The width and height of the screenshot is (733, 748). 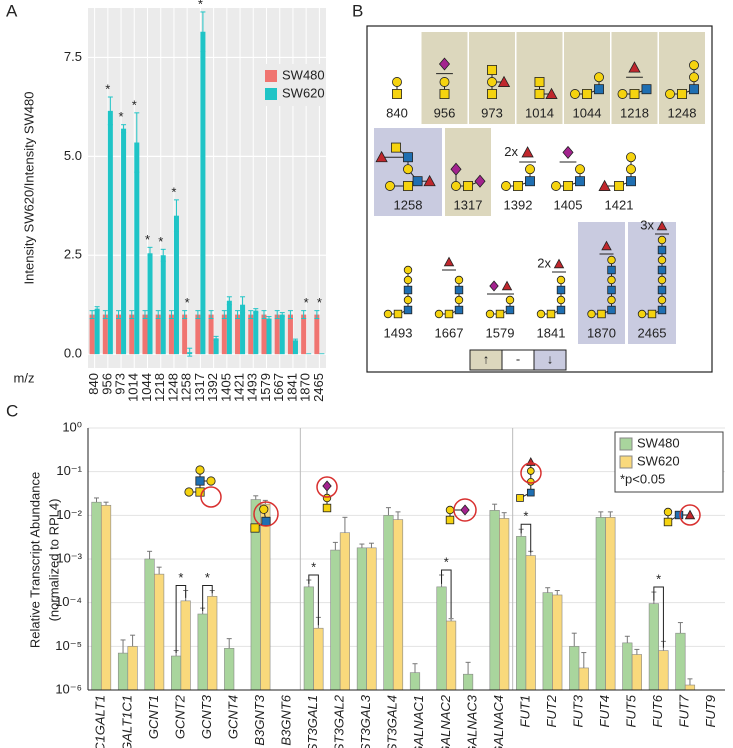 I want to click on x-tick-label: ST6GALNAC2, so click(x=445, y=721).